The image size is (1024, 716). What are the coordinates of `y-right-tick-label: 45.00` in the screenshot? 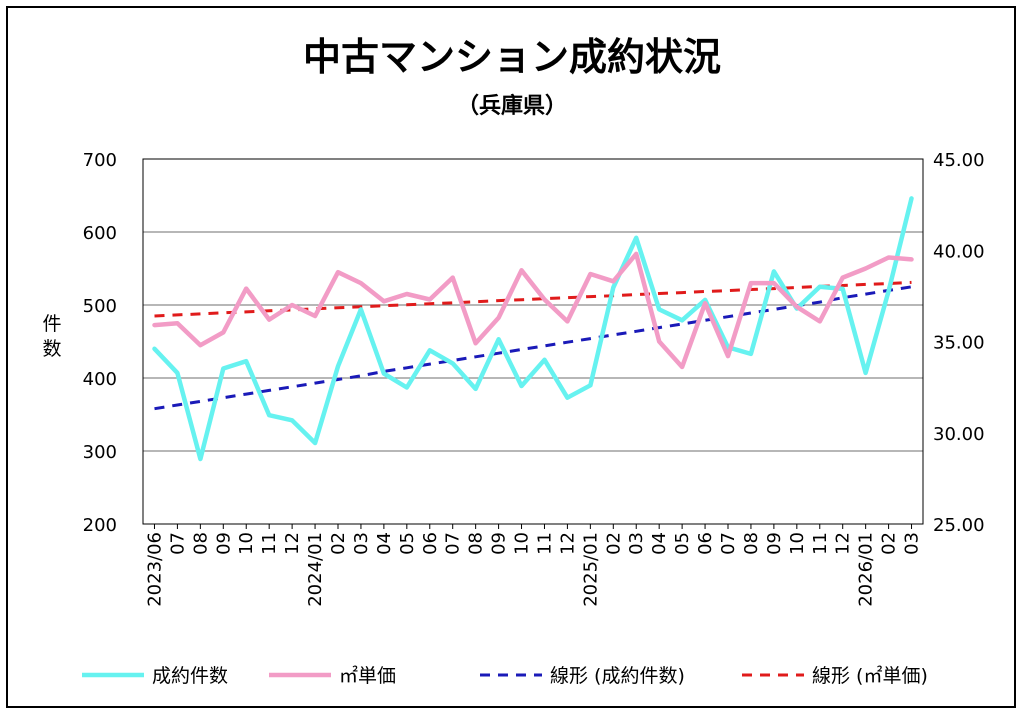 It's located at (959, 160).